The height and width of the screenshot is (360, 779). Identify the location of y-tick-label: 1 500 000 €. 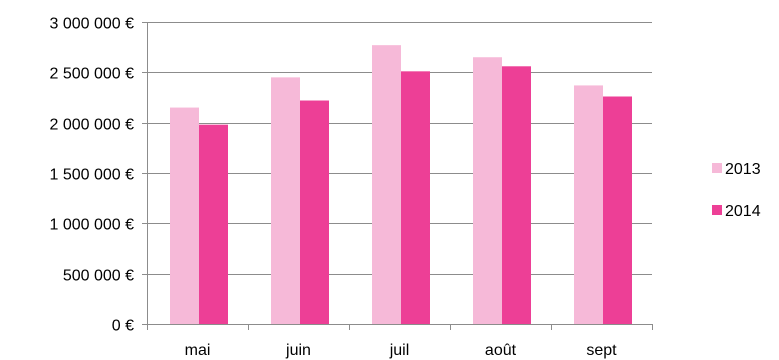
(91, 175).